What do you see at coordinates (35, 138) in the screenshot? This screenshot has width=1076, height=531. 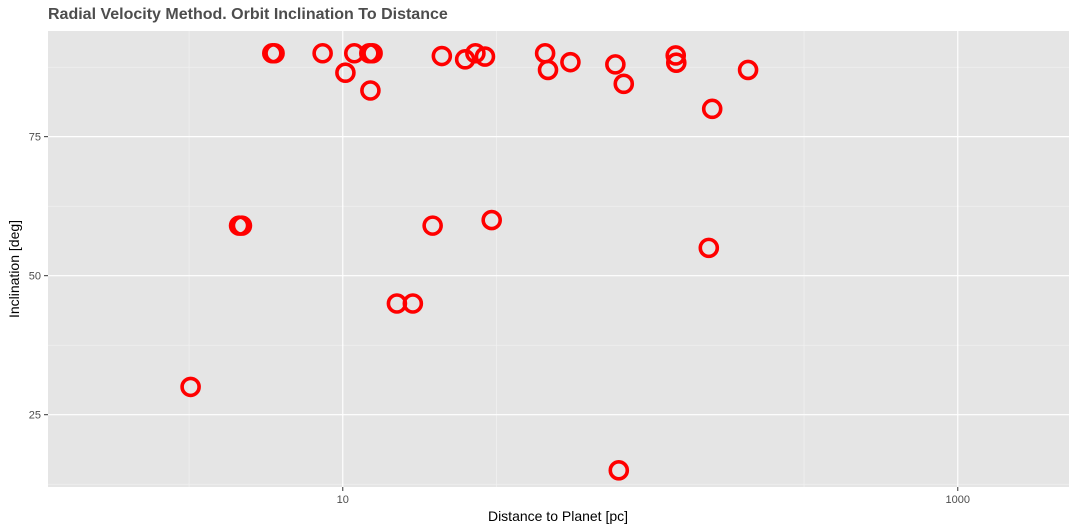 I see `y-tick-label: 75` at bounding box center [35, 138].